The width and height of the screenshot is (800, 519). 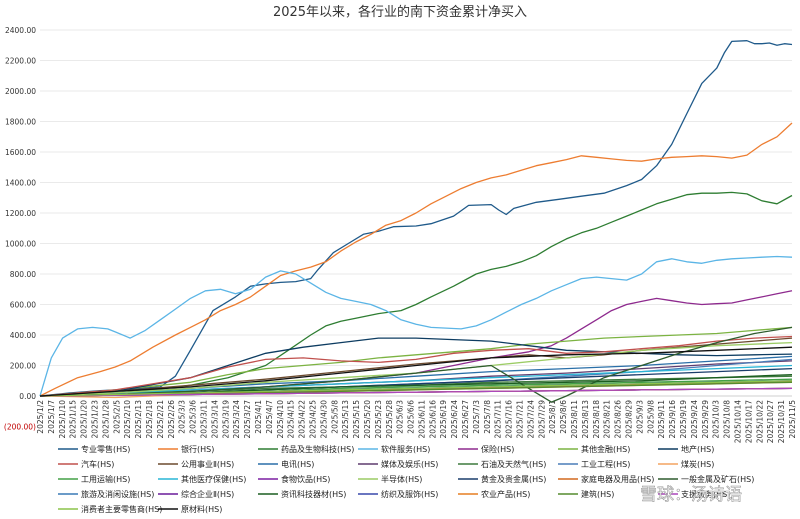 What do you see at coordinates (661, 419) in the screenshot?
I see `x-tick-label: 2025/9/11` at bounding box center [661, 419].